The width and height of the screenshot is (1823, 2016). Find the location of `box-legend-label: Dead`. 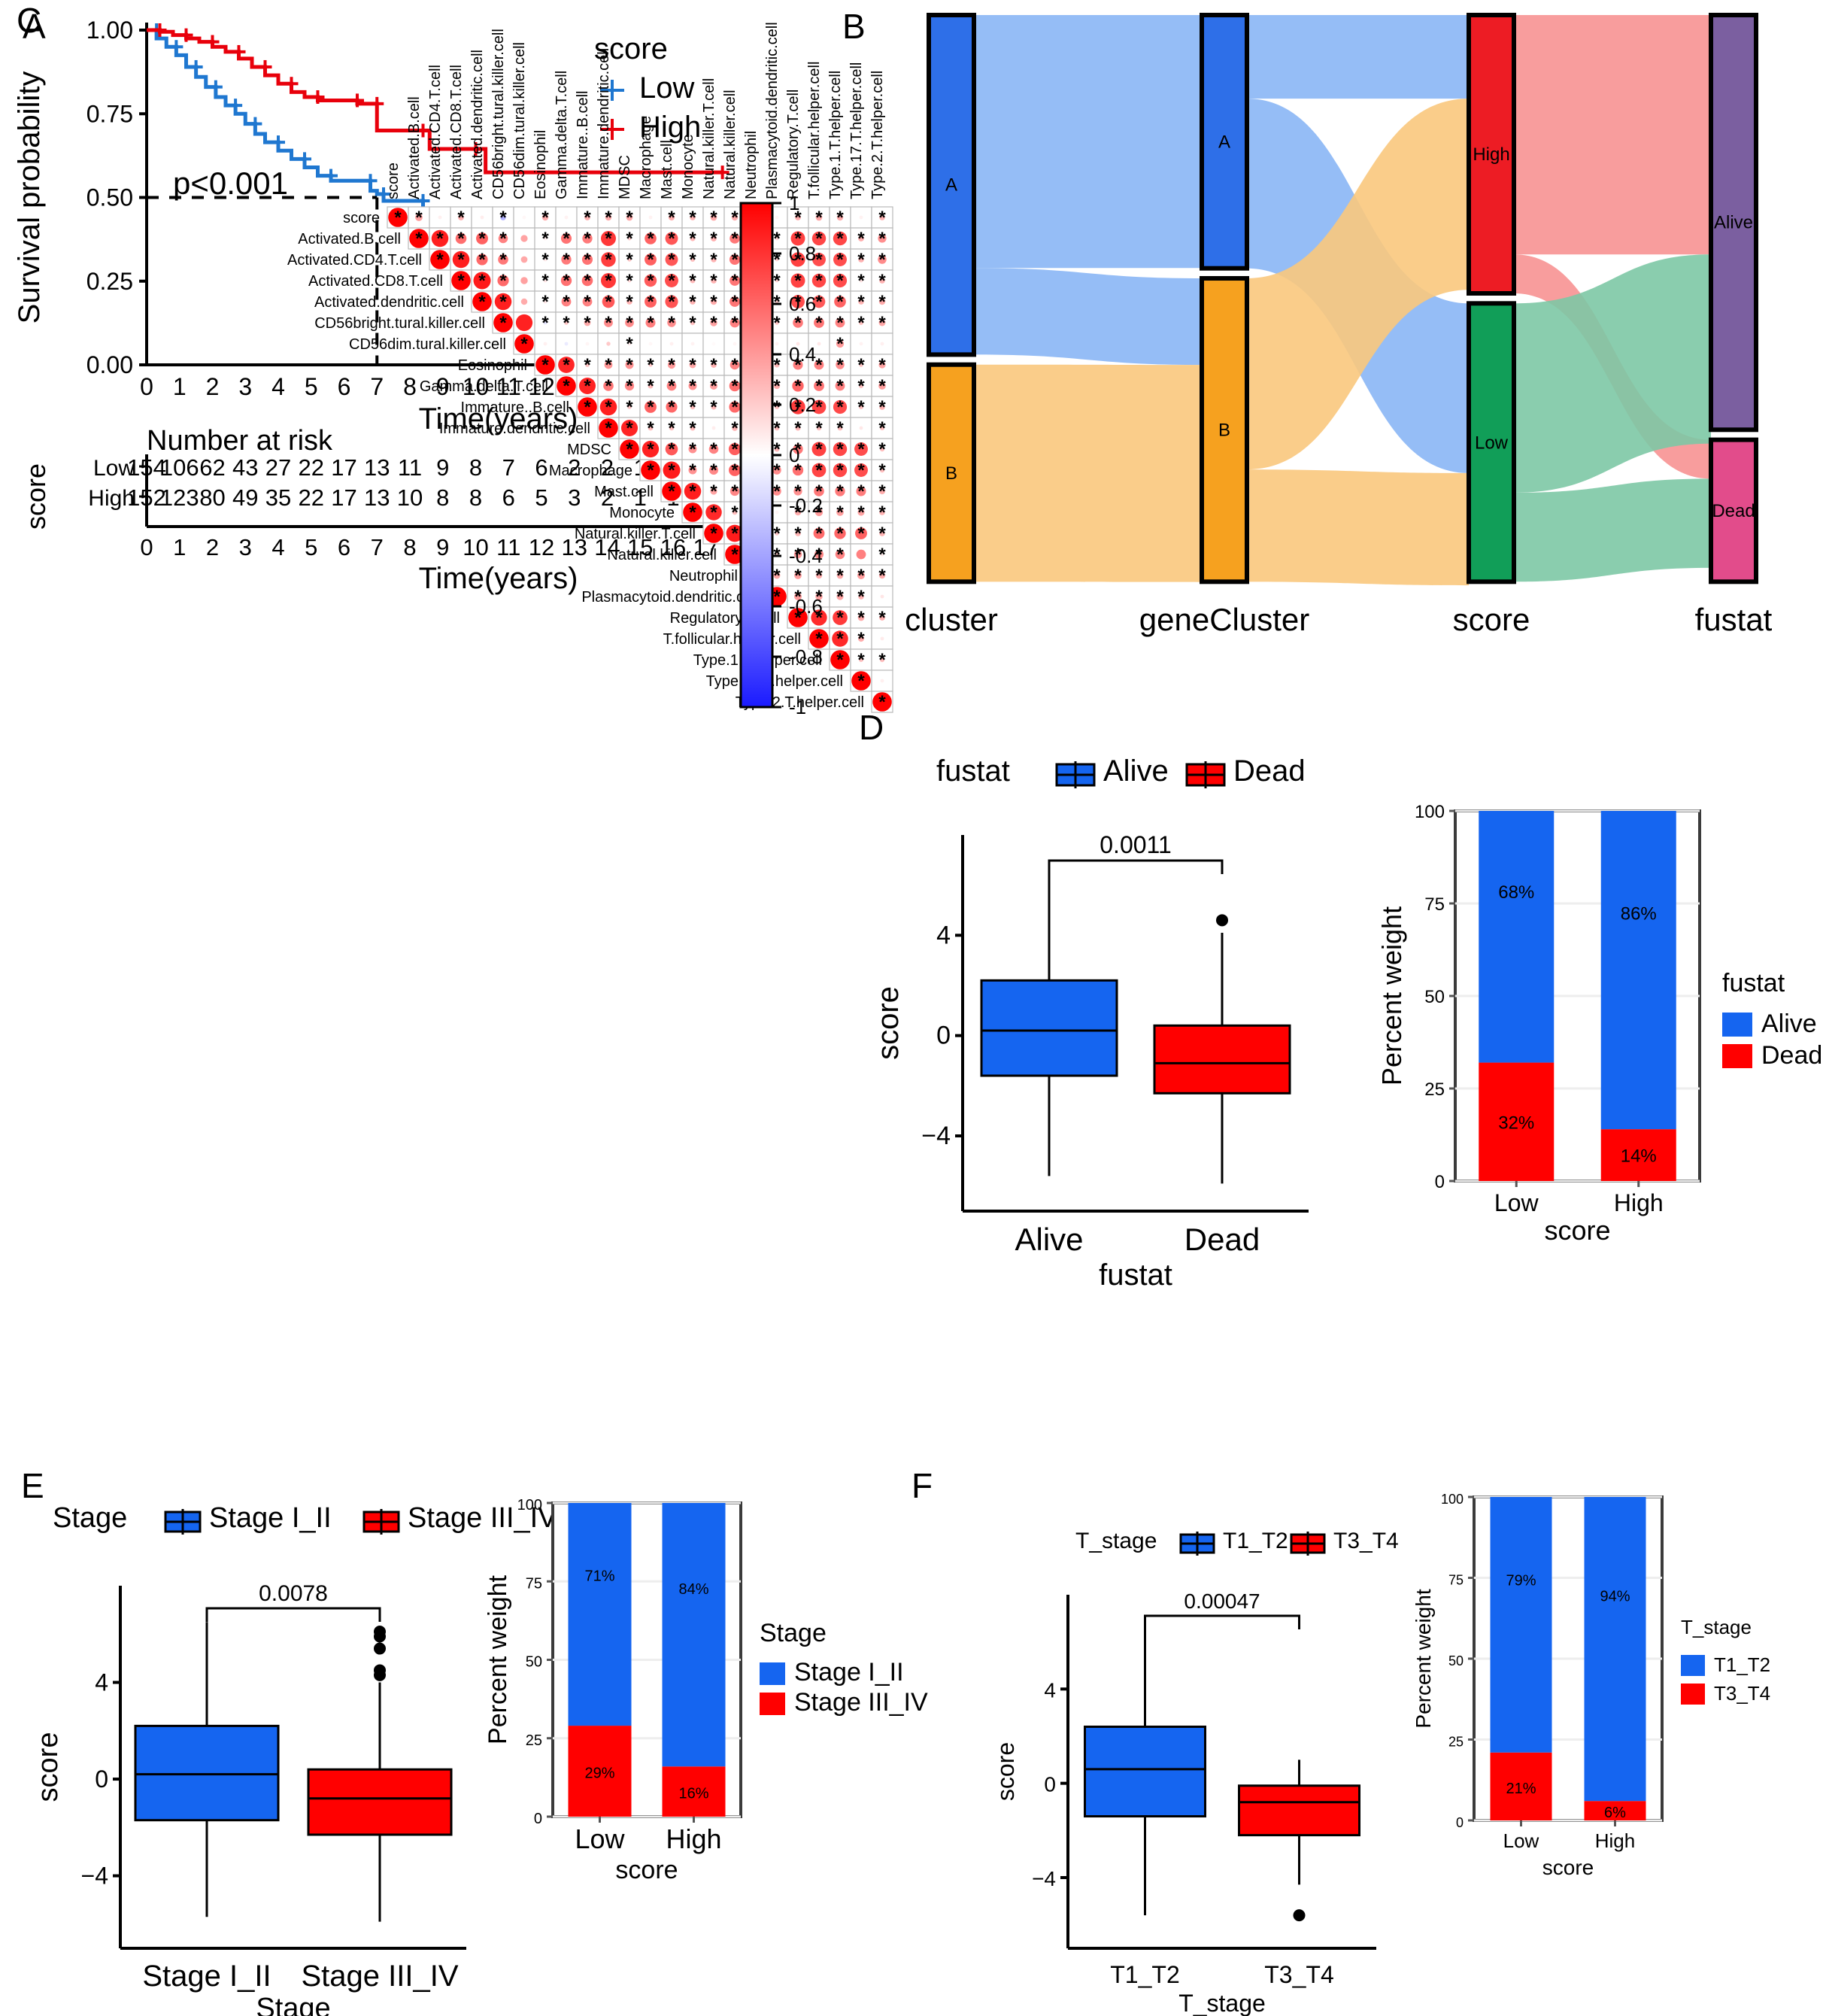

box-legend-label: Dead is located at coordinates (1270, 771).